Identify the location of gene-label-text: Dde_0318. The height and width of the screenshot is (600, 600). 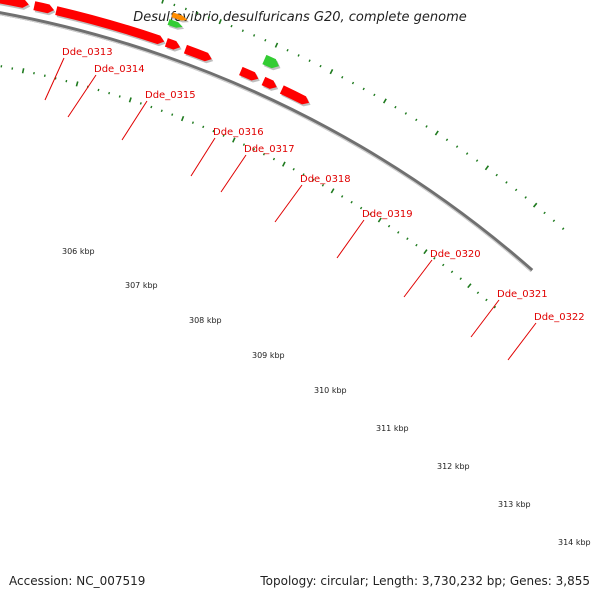
(325, 179).